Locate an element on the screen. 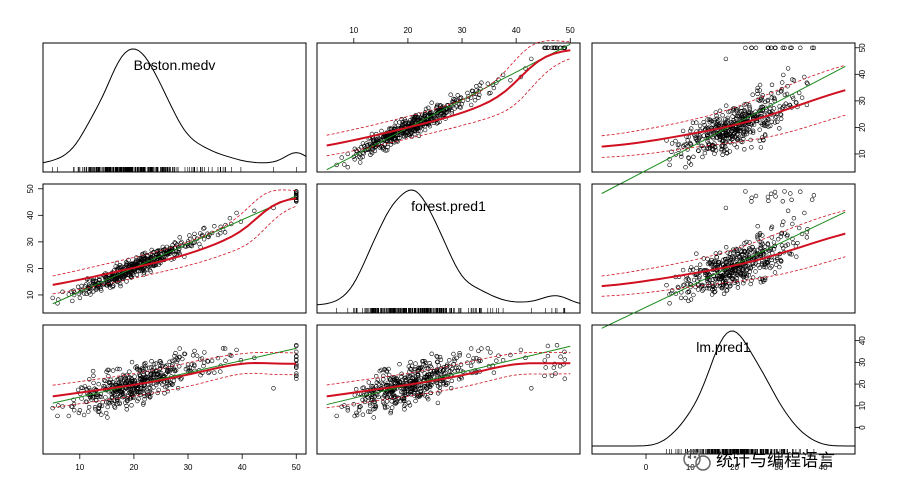 This screenshot has height=500, width=900. y-tick-label: 30 is located at coordinates (30, 241).